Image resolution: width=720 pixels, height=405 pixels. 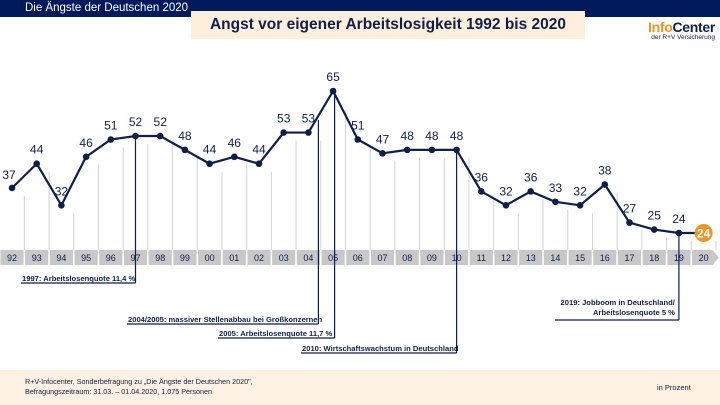 I want to click on annotation-2010: 2010: Wirtschaftswachstum in Deutschland, so click(x=380, y=348).